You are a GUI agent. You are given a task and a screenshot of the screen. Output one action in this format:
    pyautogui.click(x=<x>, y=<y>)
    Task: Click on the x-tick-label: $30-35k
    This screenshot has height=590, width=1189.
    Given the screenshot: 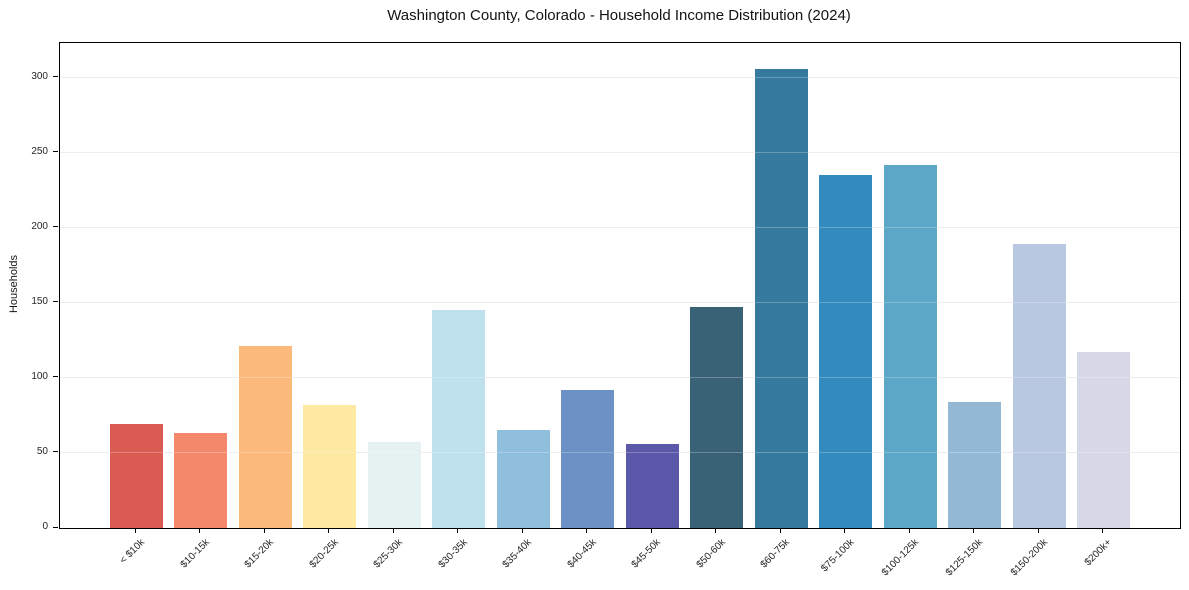 What is the action you would take?
    pyautogui.click(x=453, y=554)
    